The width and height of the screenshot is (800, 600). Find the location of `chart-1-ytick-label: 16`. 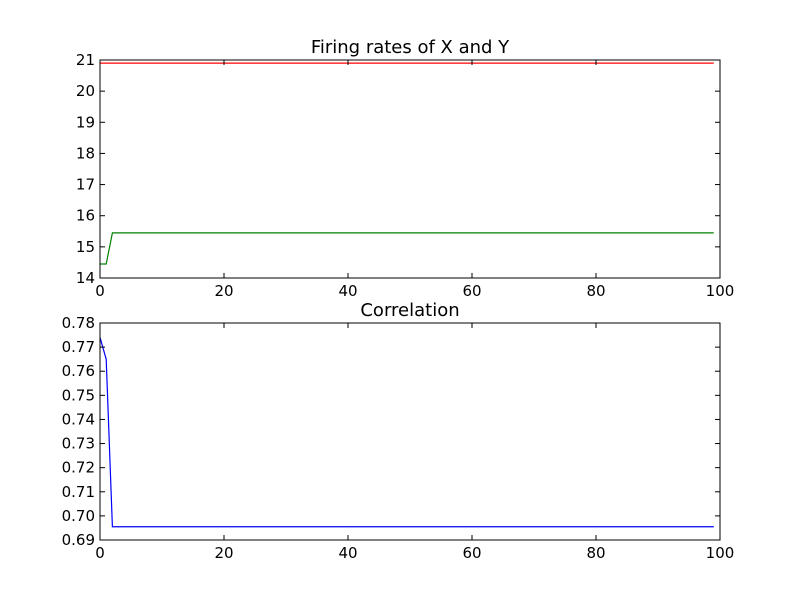

chart-1-ytick-label: 16 is located at coordinates (85, 216).